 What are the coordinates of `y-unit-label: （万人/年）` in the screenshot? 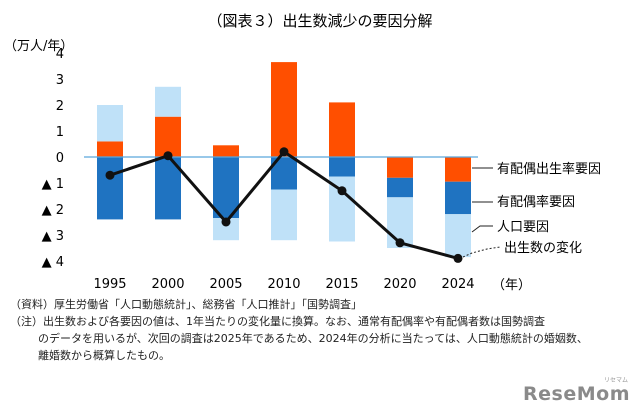 It's located at (38, 46).